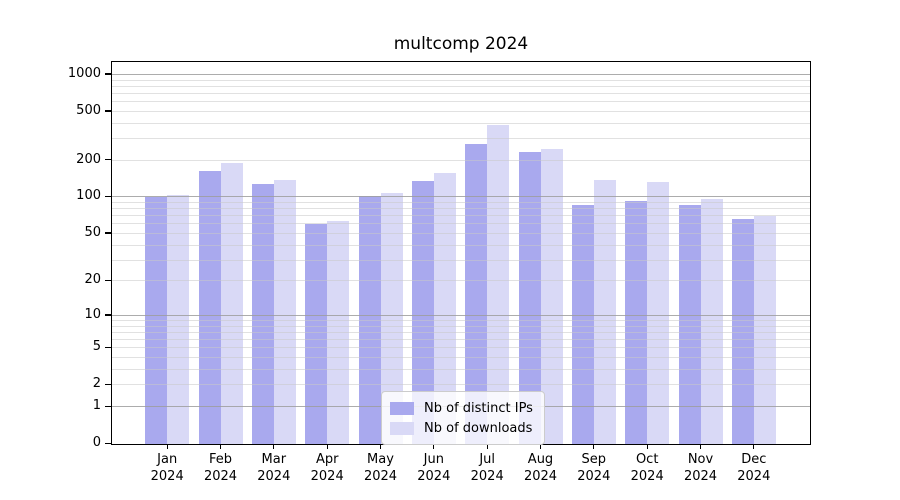  Describe the element at coordinates (391, 318) in the screenshot. I see `bar-may-downloads` at that location.